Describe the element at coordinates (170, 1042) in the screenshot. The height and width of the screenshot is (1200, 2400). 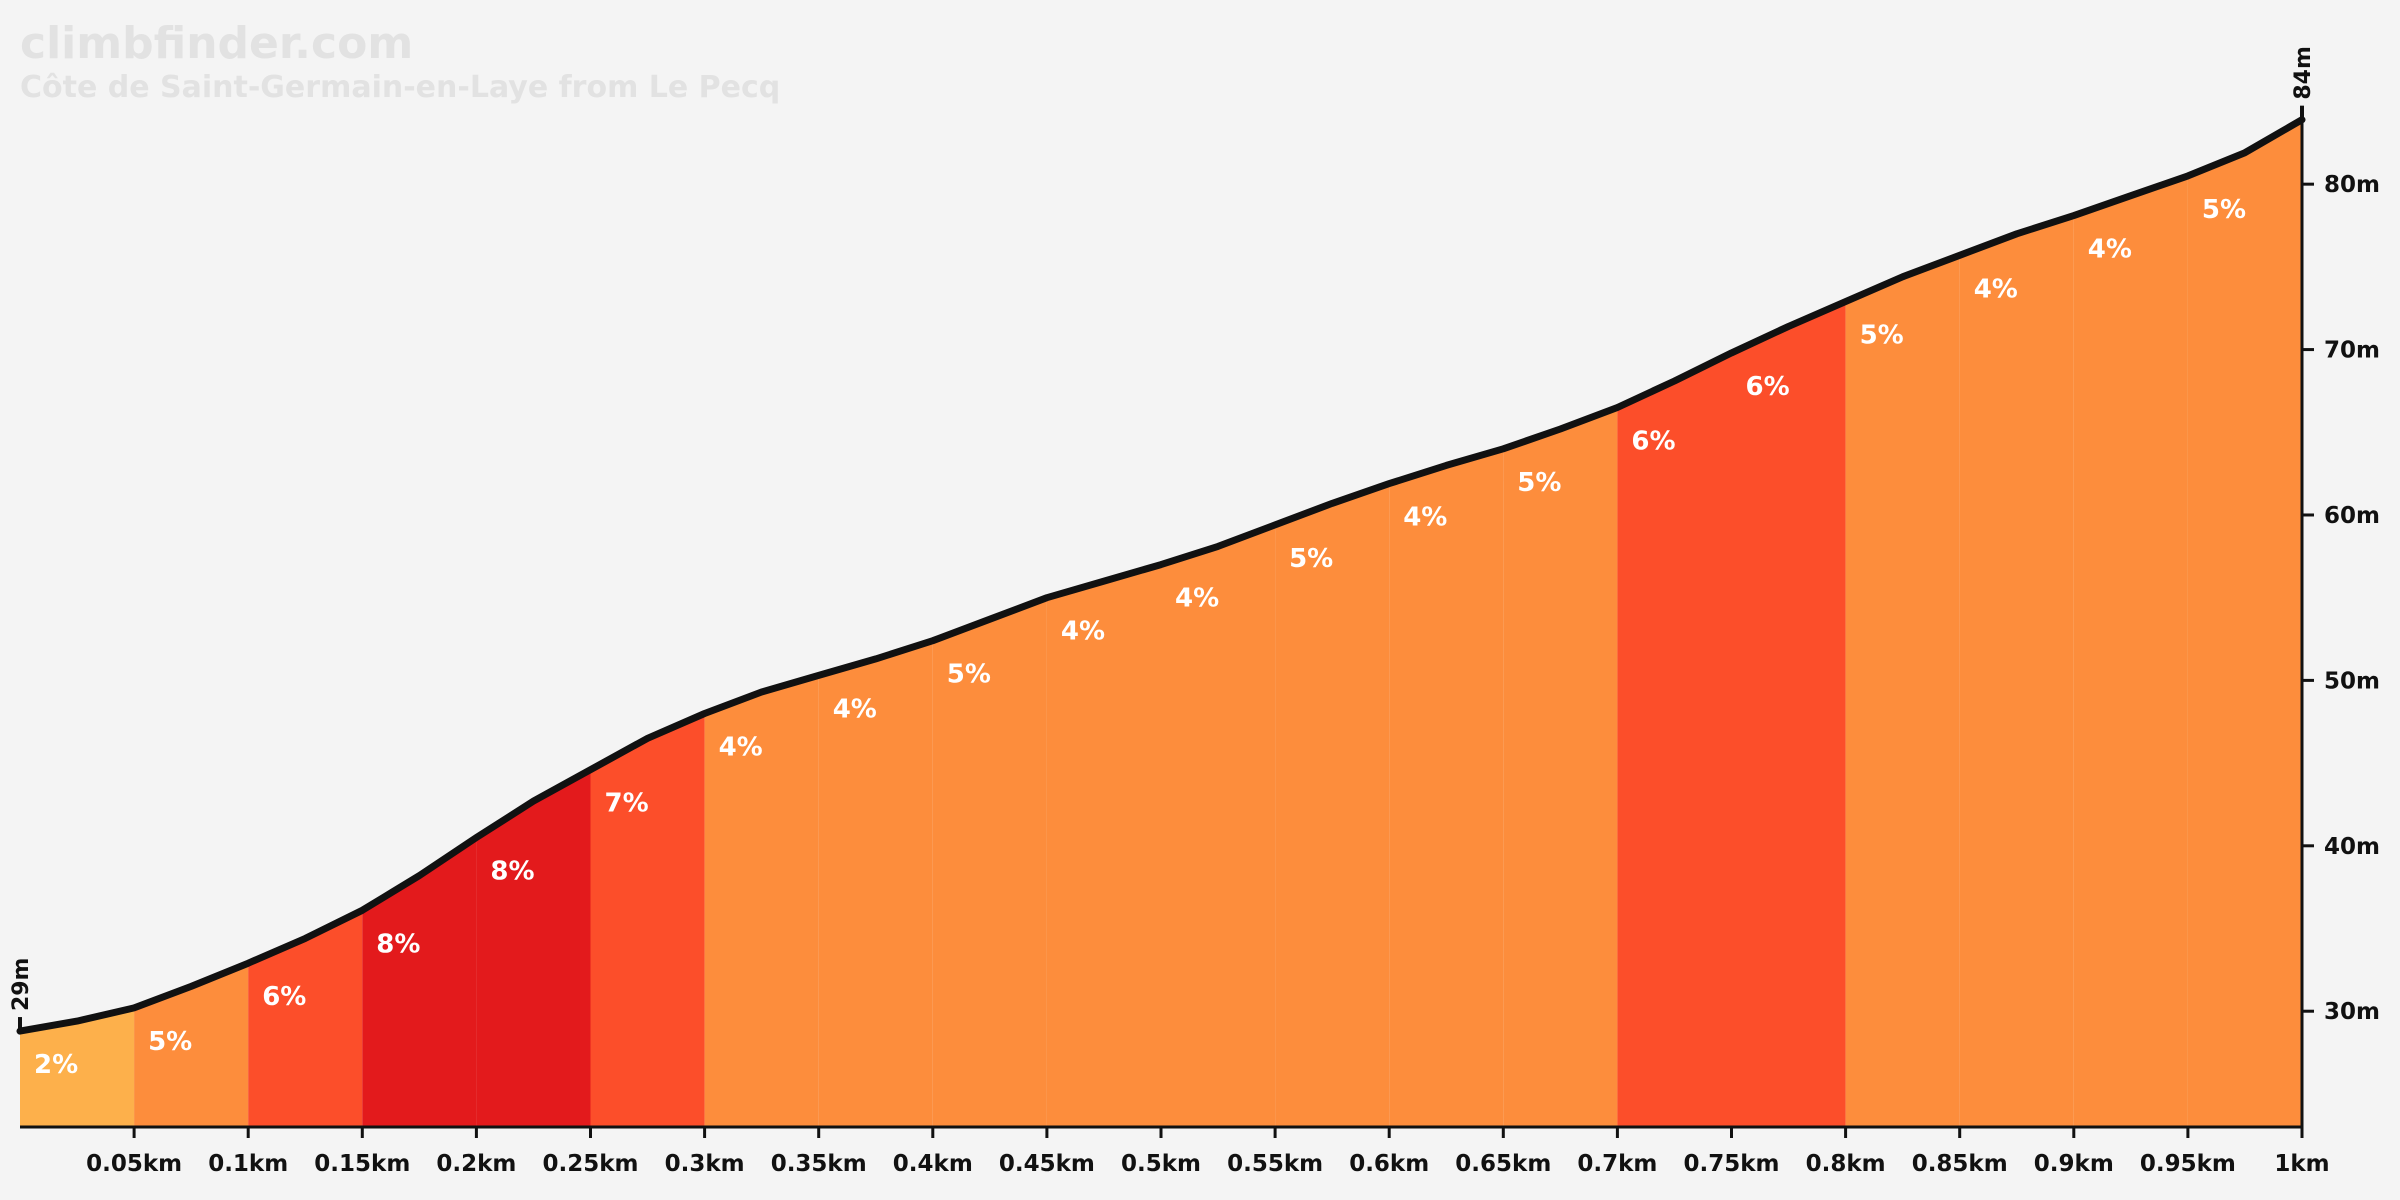
I see `grade-label-2: 5%` at that location.